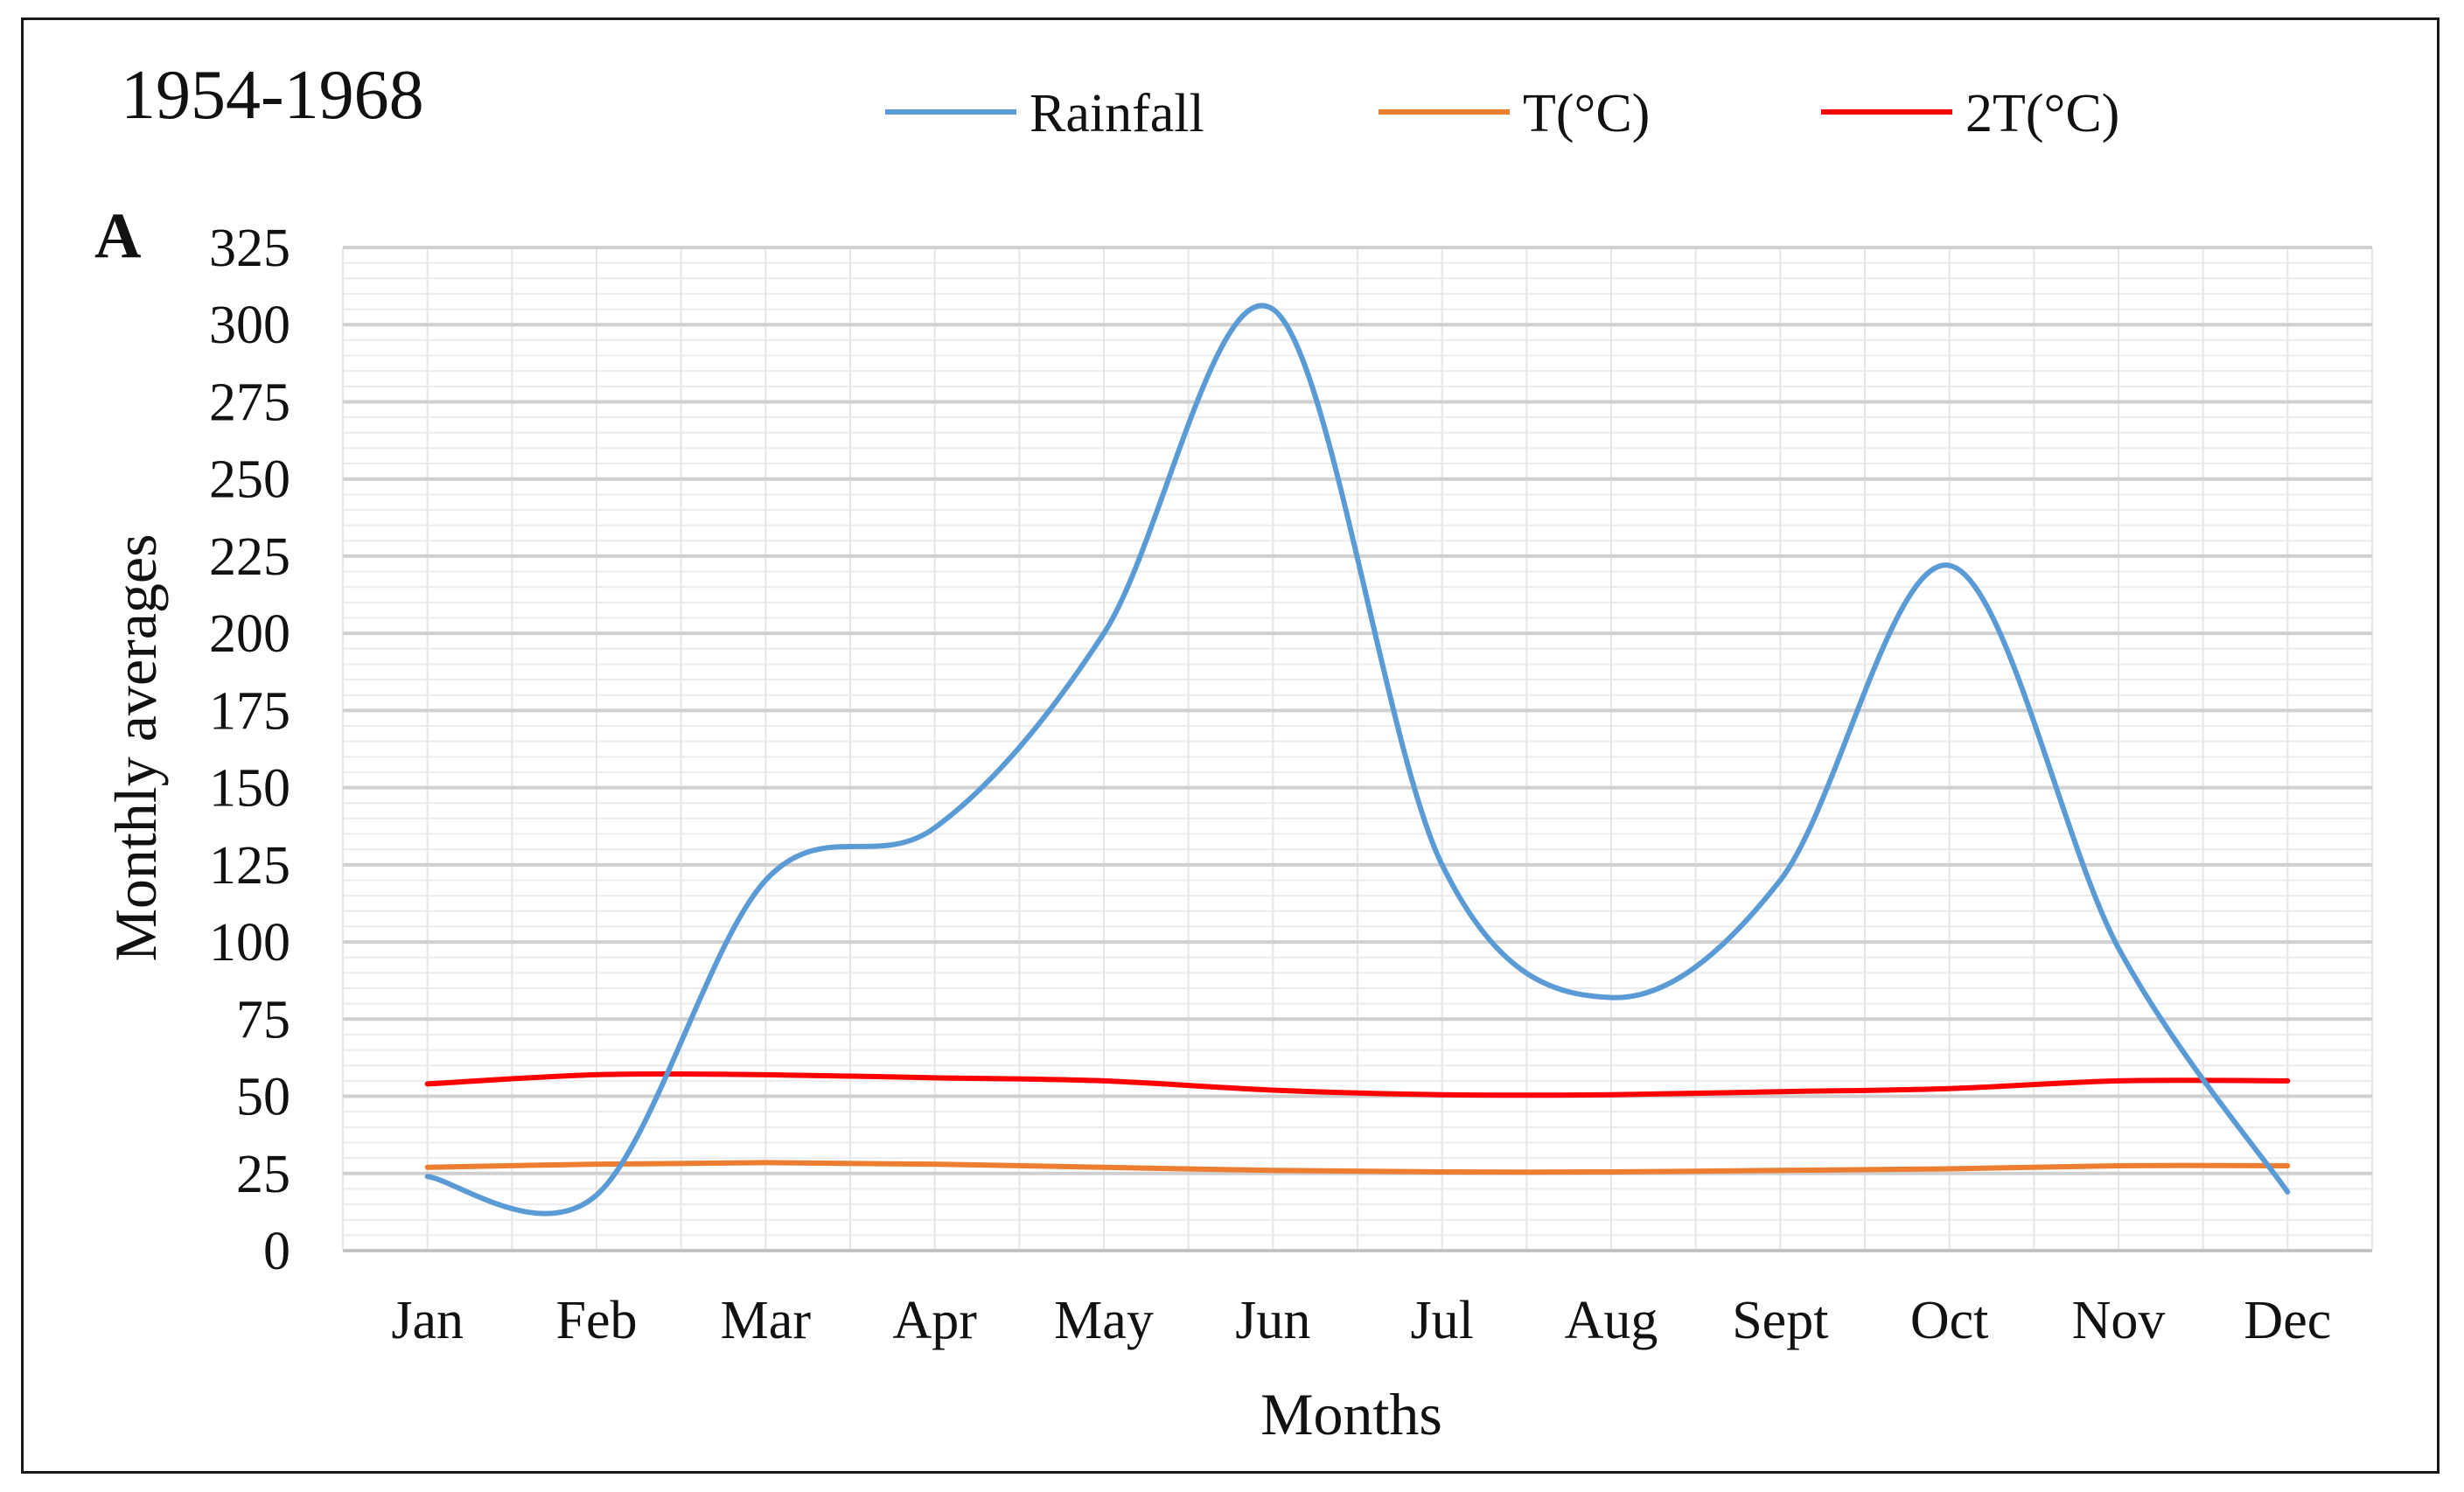 This screenshot has height=1492, width=2464. I want to click on x-tick-label: Jun, so click(1272, 1320).